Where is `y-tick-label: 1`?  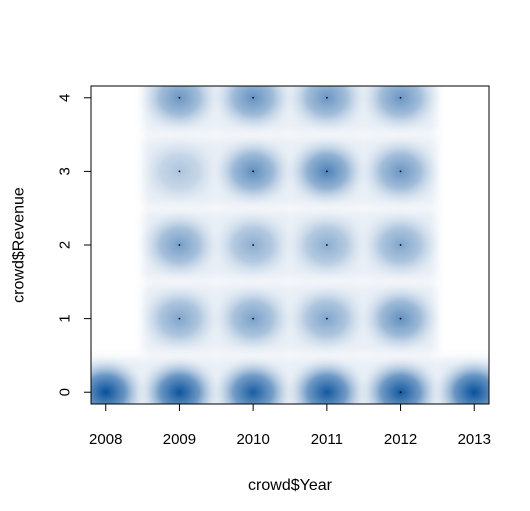 y-tick-label: 1 is located at coordinates (65, 318).